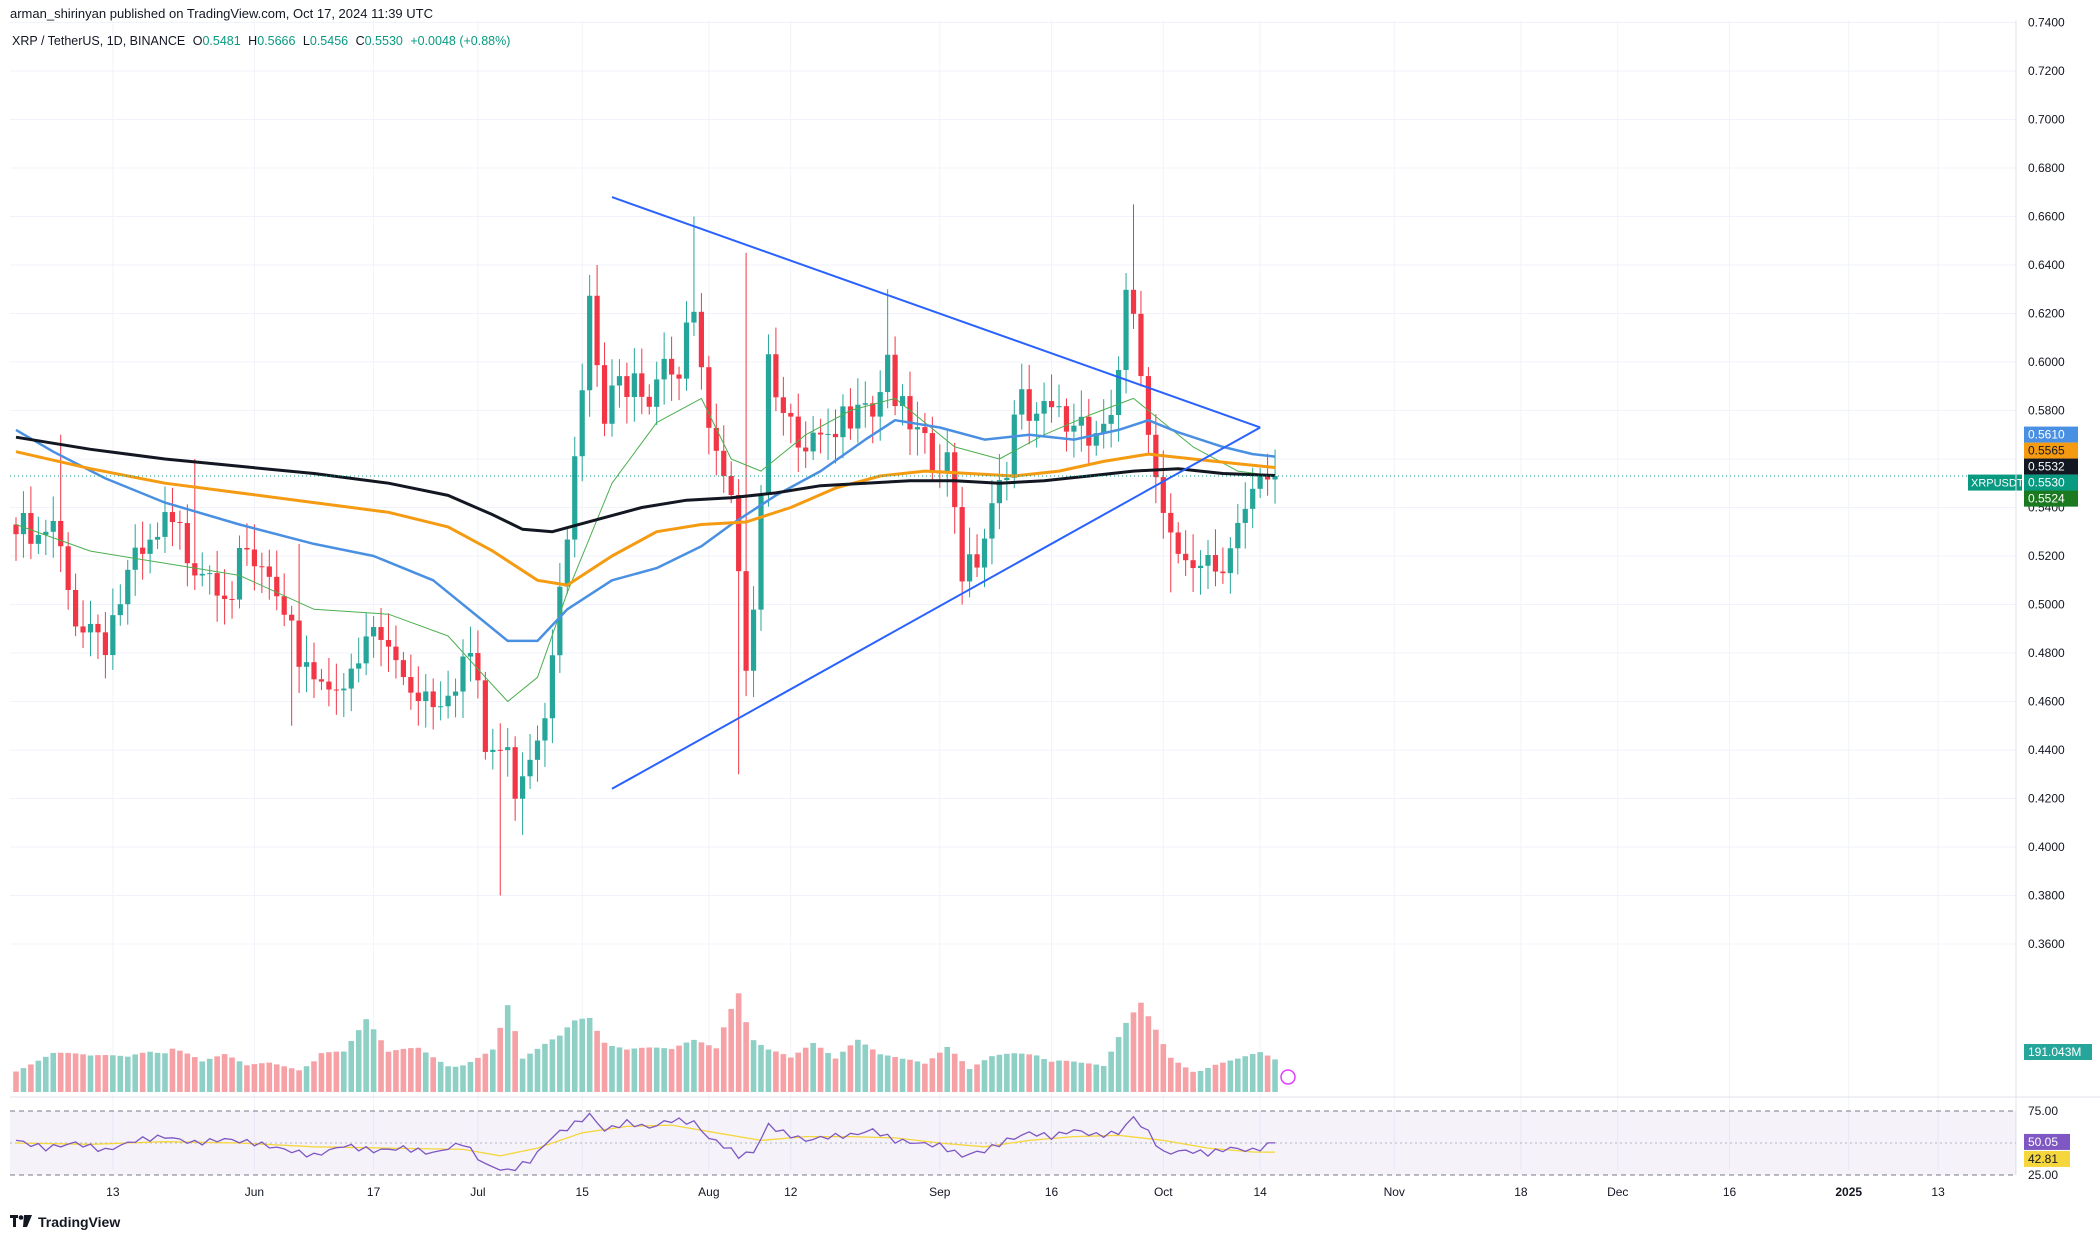 This screenshot has height=1248, width=2100. Describe the element at coordinates (2046, 71) in the screenshot. I see `price-axis-tick: 0.7200` at that location.